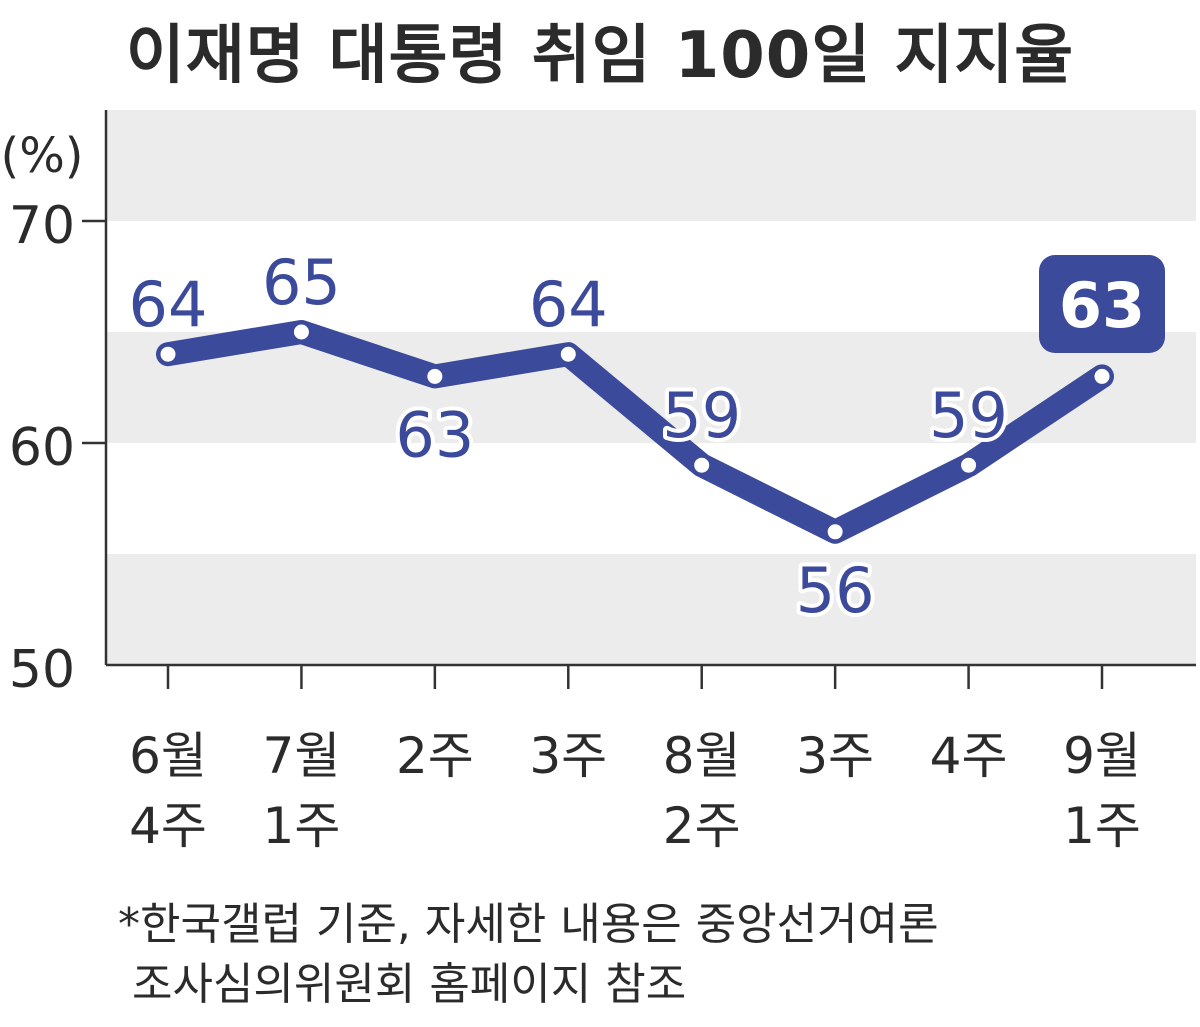 The image size is (1200, 1027). I want to click on footnote: *한국갤럽 기준, 자세한 내용은 중앙선거여론 조사심의위원회 홈페이지 참조, so click(528, 955).